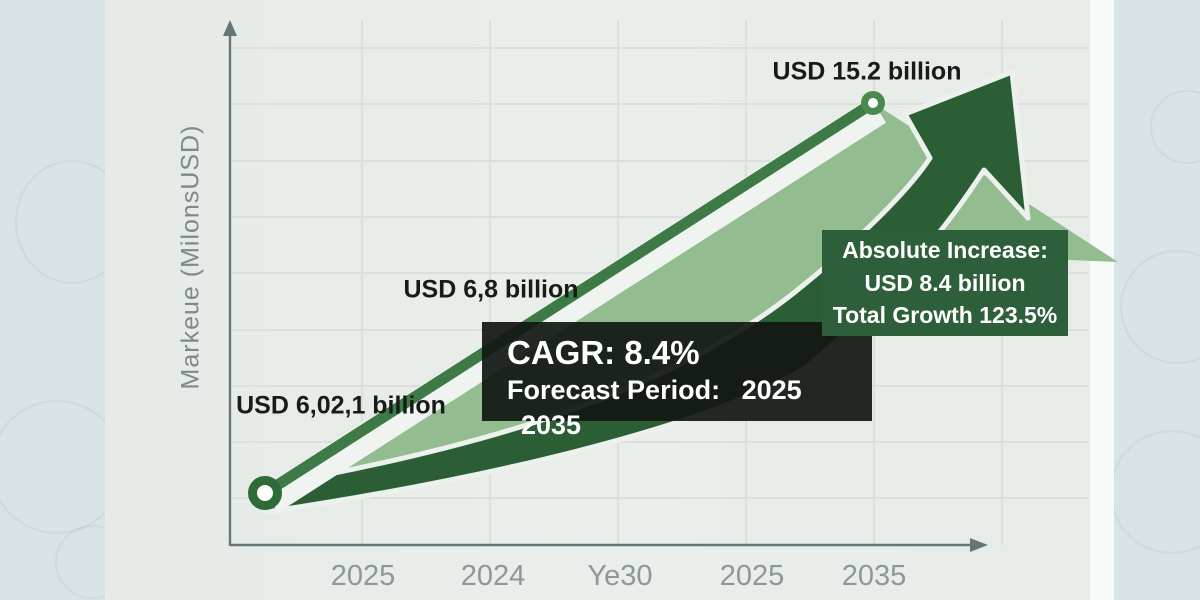 This screenshot has width=1200, height=600. What do you see at coordinates (1102, 300) in the screenshot?
I see `panel-right-edge` at bounding box center [1102, 300].